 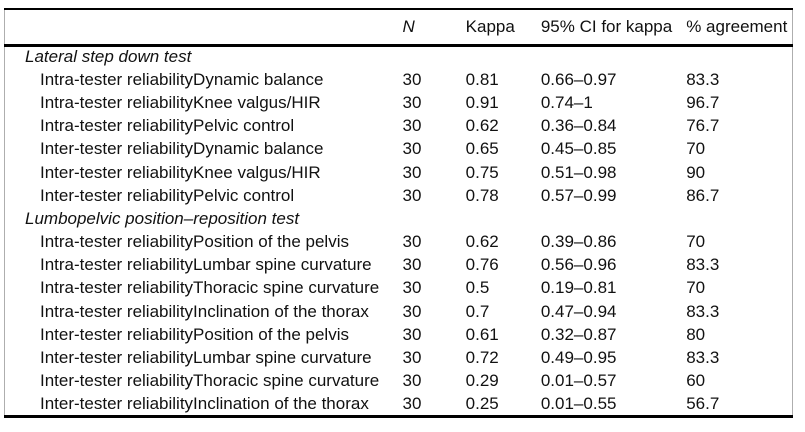 What do you see at coordinates (482, 172) in the screenshot?
I see `cell-kappa: 0.75` at bounding box center [482, 172].